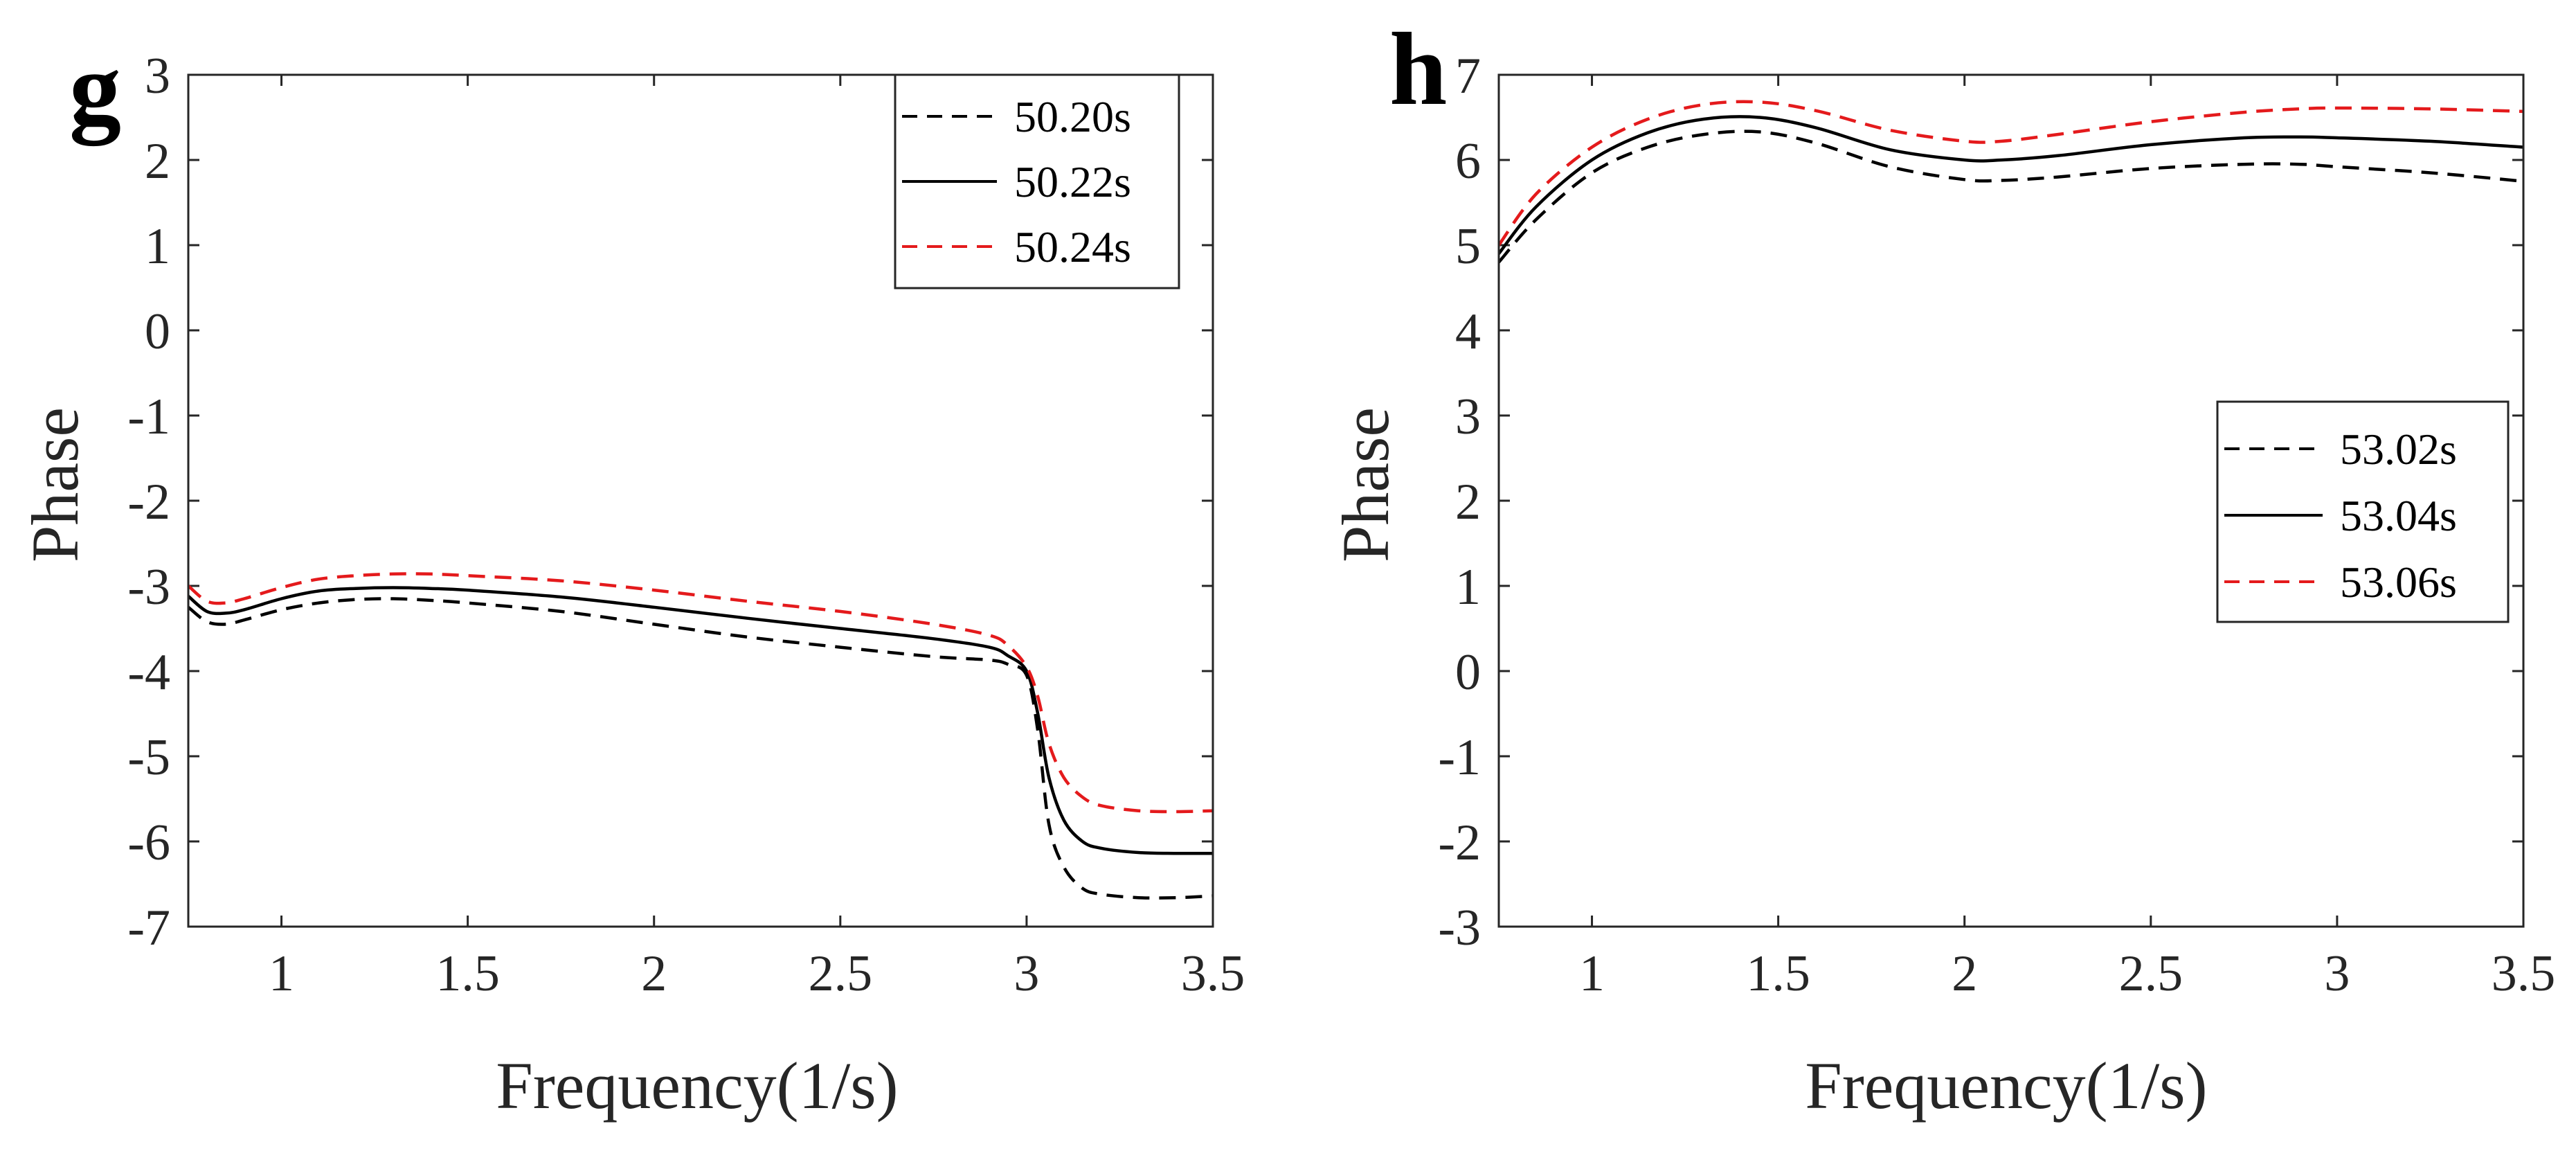 The image size is (2576, 1151). I want to click on y-tick-label: -7, so click(148, 928).